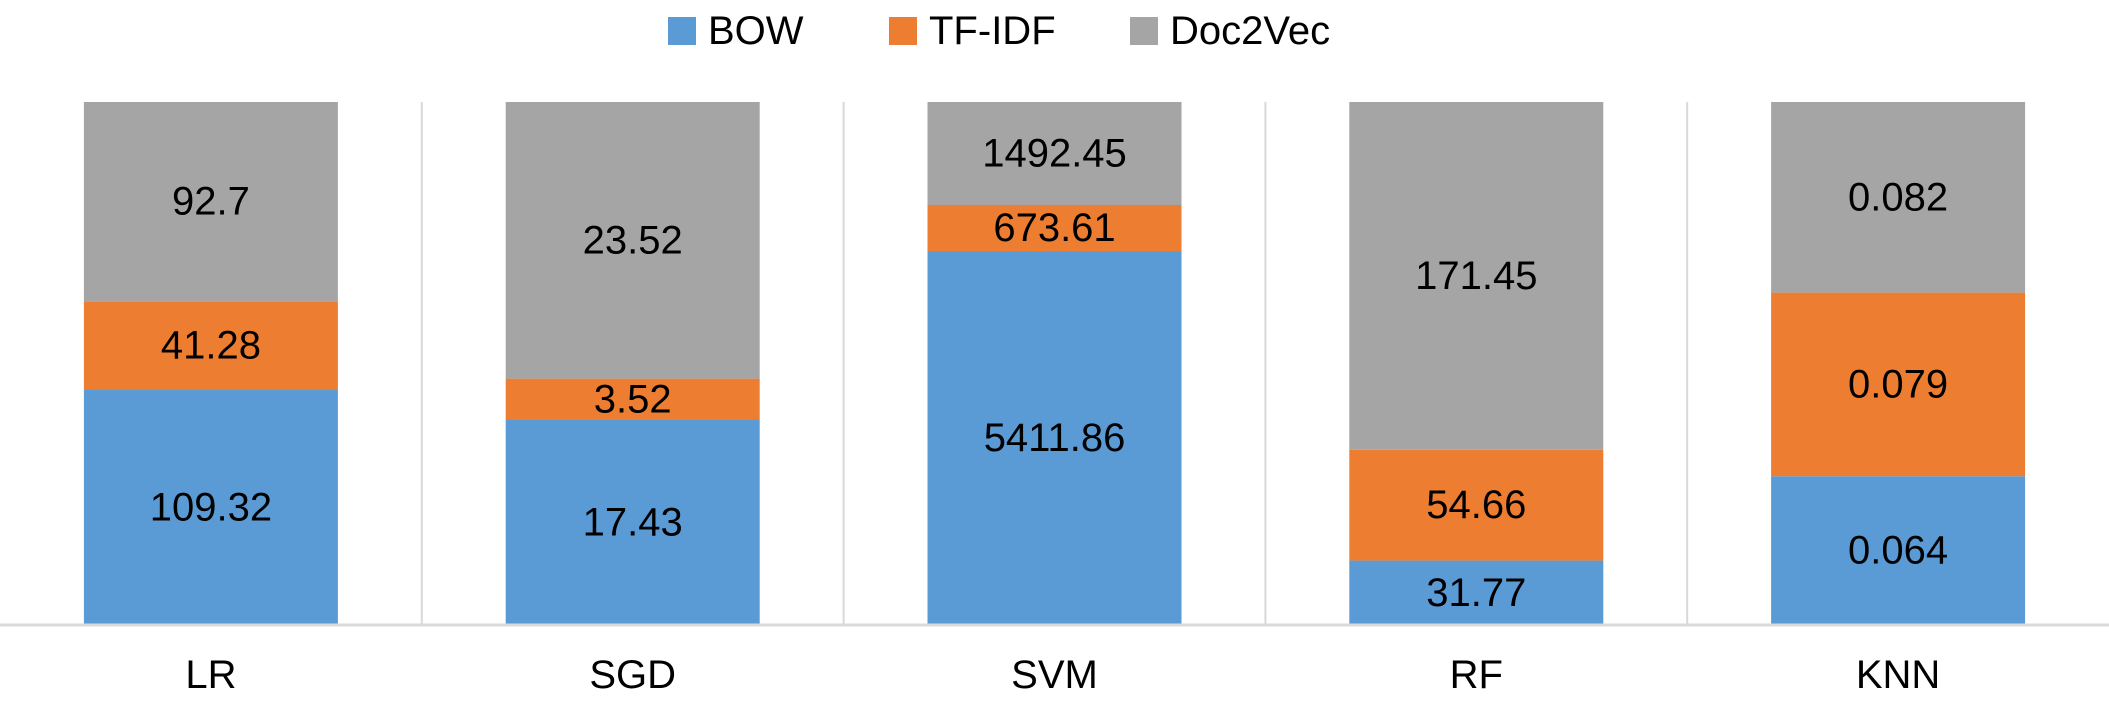 The height and width of the screenshot is (720, 2109). Describe the element at coordinates (1898, 675) in the screenshot. I see `x-tick-label-knn: KNN` at that location.